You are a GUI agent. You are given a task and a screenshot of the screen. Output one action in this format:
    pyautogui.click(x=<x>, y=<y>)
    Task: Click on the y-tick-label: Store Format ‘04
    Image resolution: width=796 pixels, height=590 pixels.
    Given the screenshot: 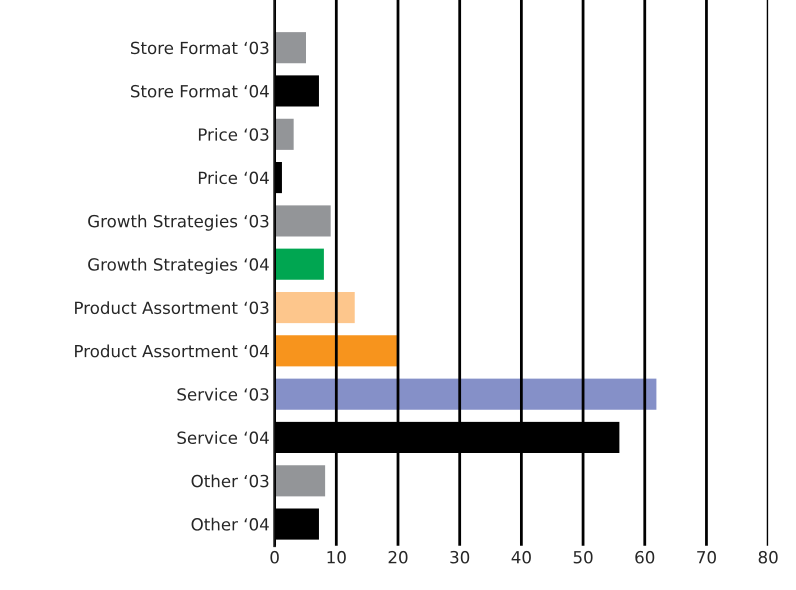 What is the action you would take?
    pyautogui.click(x=199, y=91)
    